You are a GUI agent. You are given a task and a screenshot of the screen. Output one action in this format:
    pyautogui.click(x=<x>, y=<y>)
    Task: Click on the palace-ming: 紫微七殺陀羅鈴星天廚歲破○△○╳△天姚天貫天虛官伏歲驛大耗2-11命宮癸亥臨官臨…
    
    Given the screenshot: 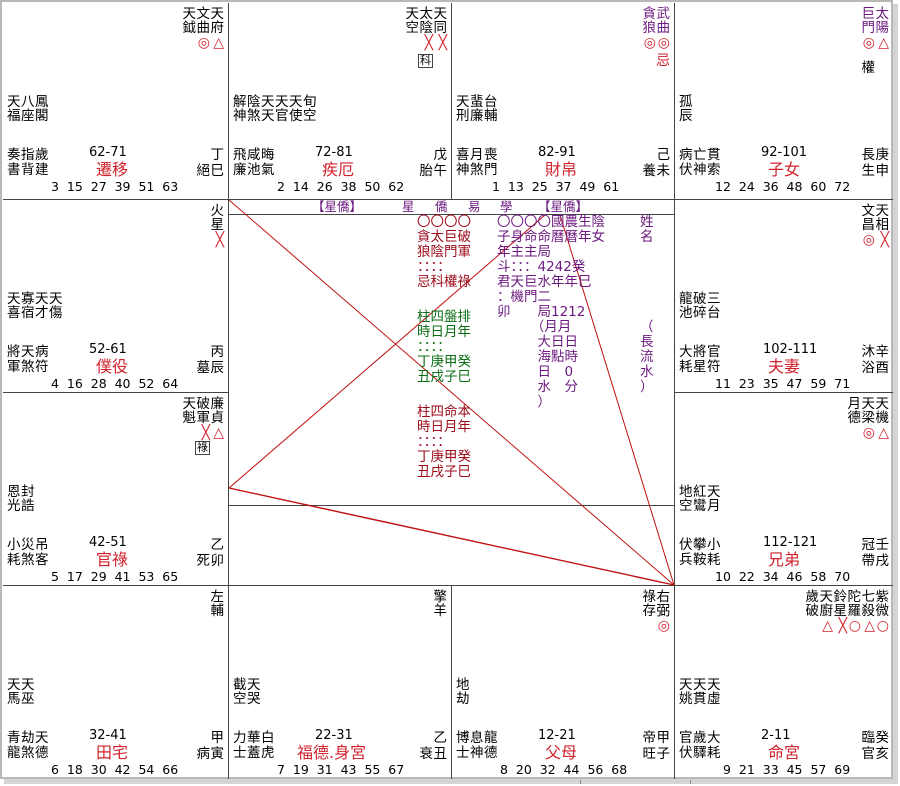 What is the action you would take?
    pyautogui.click(x=784, y=682)
    